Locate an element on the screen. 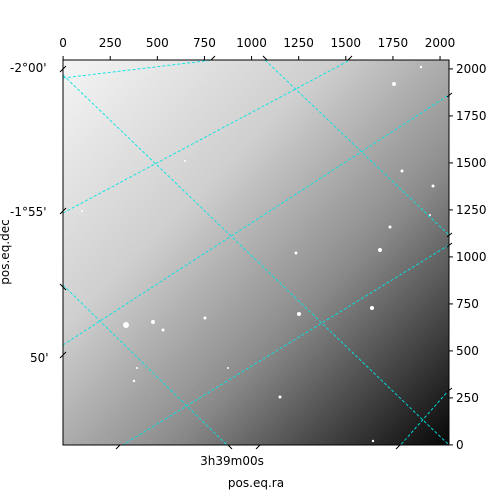  ra-label: 3h39m00s is located at coordinates (232, 461).